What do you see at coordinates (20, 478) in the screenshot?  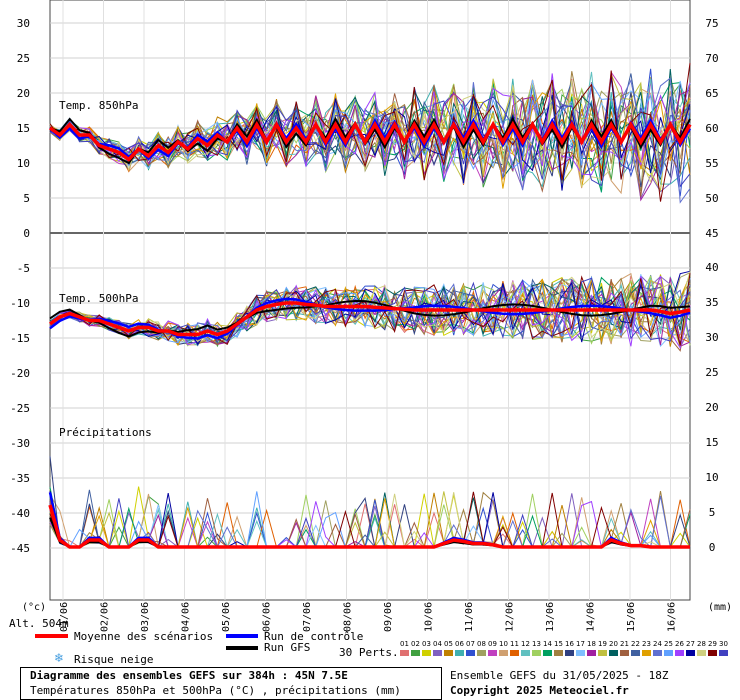 I see `left-tick-label: -35` at bounding box center [20, 478].